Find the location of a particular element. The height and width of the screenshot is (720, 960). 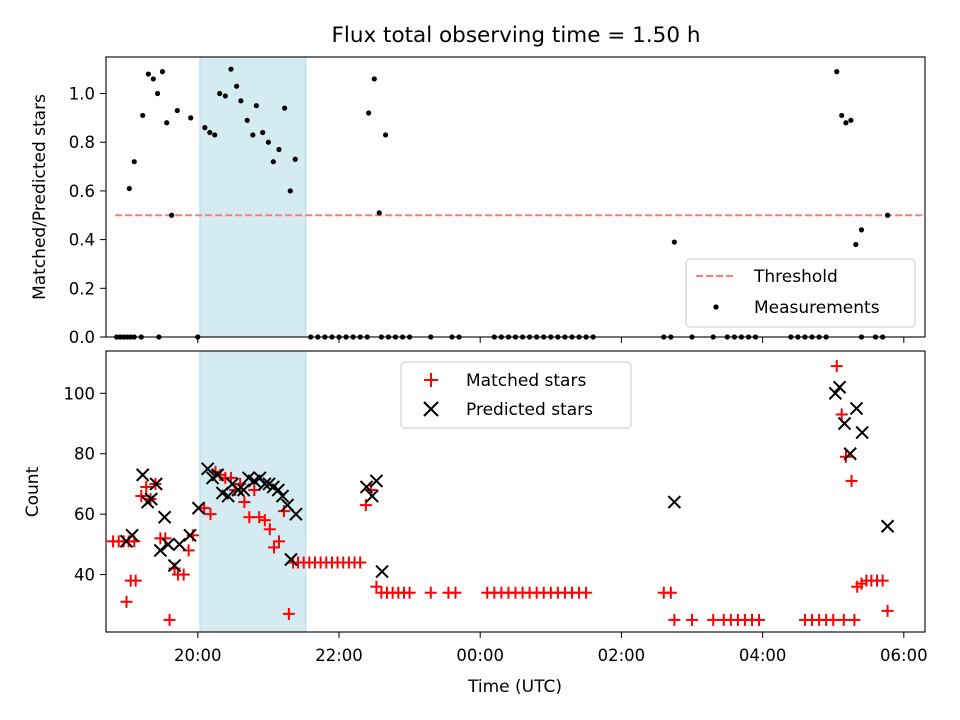

bottom-xtick-label: 22:00 is located at coordinates (339, 655).